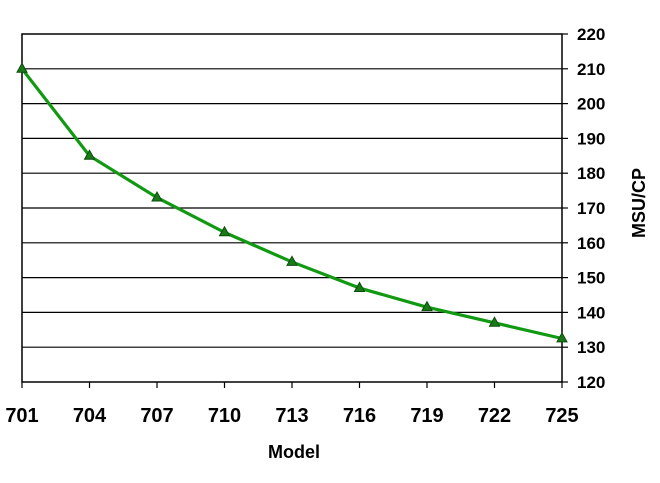 This screenshot has width=660, height=483. I want to click on y-tick-label: 160, so click(591, 243).